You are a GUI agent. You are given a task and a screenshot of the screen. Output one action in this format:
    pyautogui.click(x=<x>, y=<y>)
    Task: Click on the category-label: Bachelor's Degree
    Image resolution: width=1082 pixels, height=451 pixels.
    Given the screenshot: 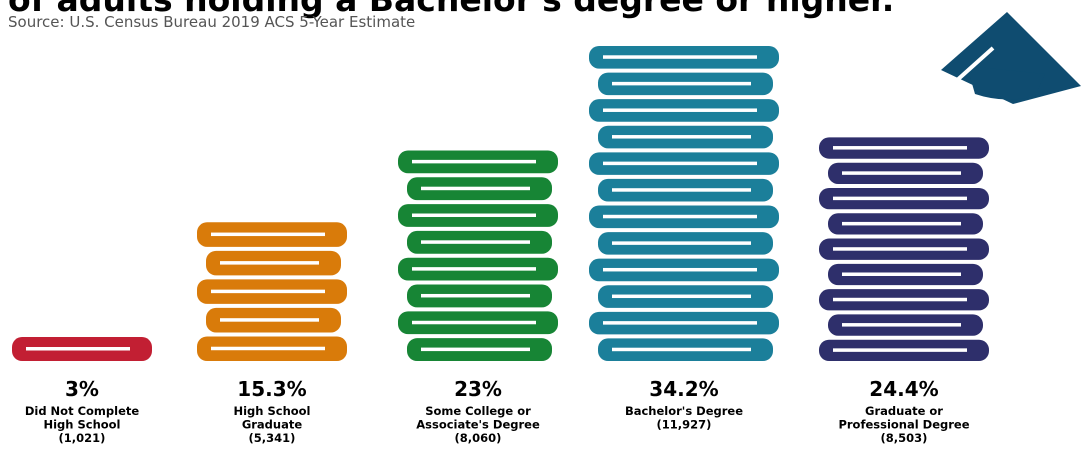 What is the action you would take?
    pyautogui.click(x=684, y=411)
    